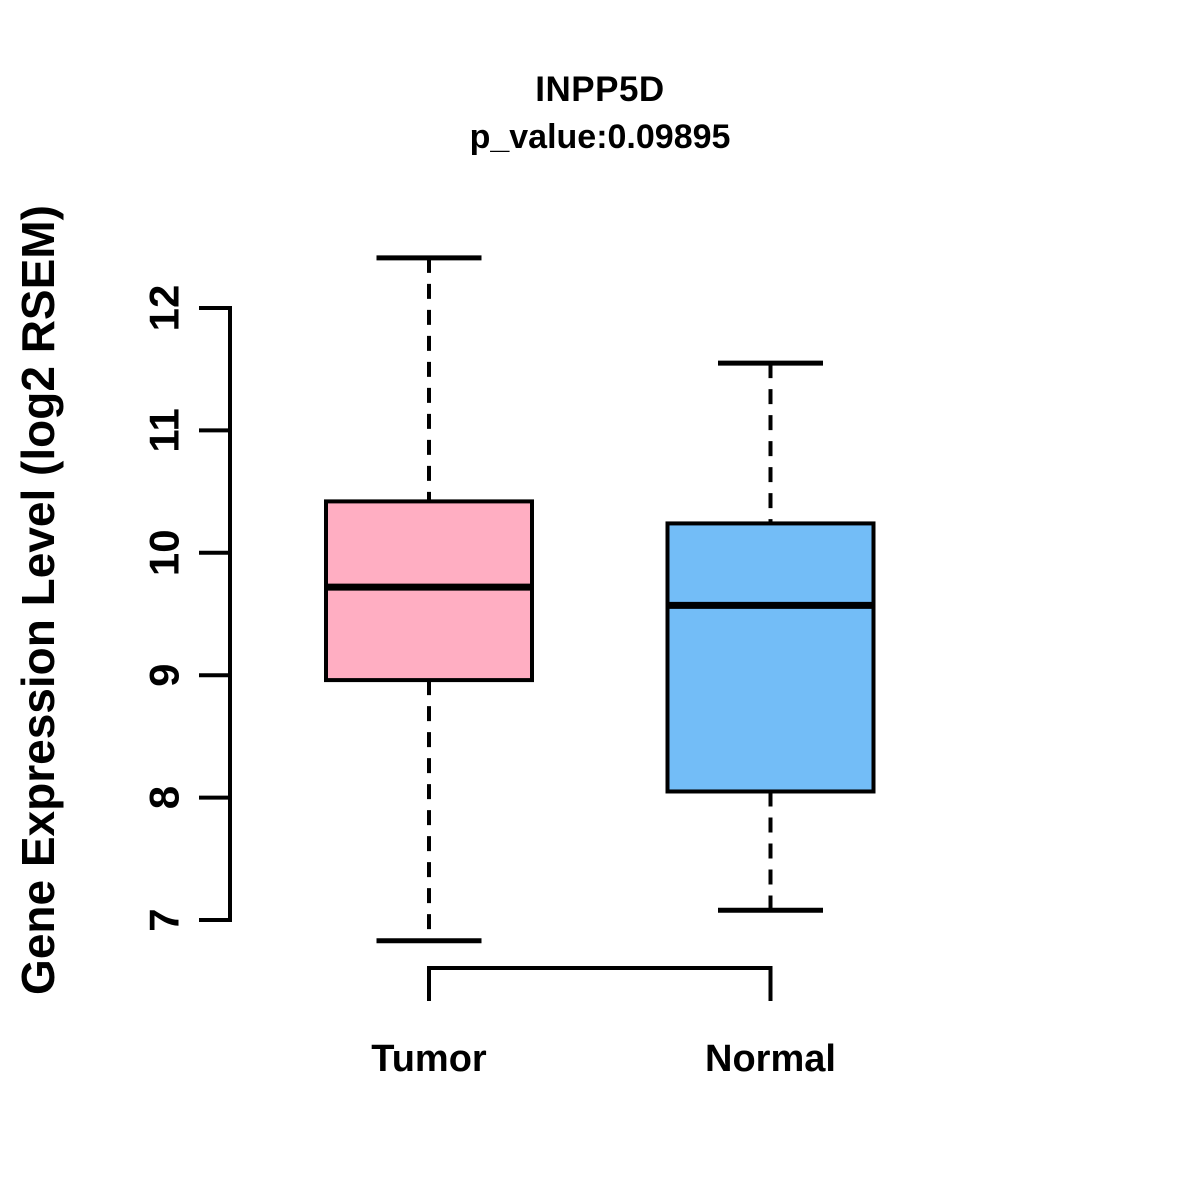  Describe the element at coordinates (429, 1059) in the screenshot. I see `x-label-tumor: Tumor` at that location.